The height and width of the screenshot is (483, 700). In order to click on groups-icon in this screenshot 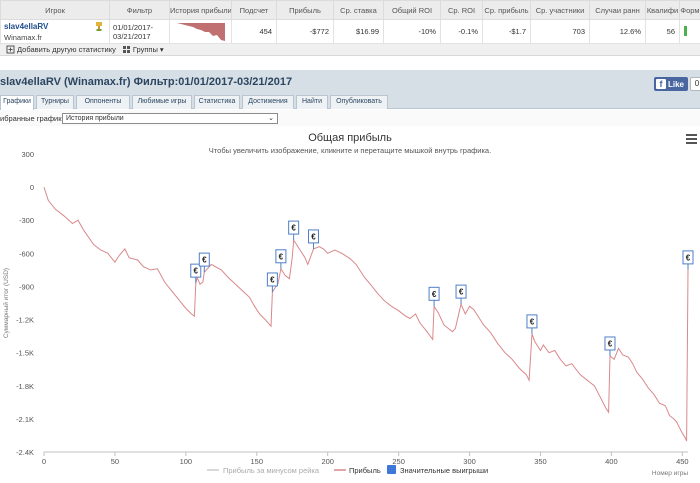, I will do `click(126, 49)`.